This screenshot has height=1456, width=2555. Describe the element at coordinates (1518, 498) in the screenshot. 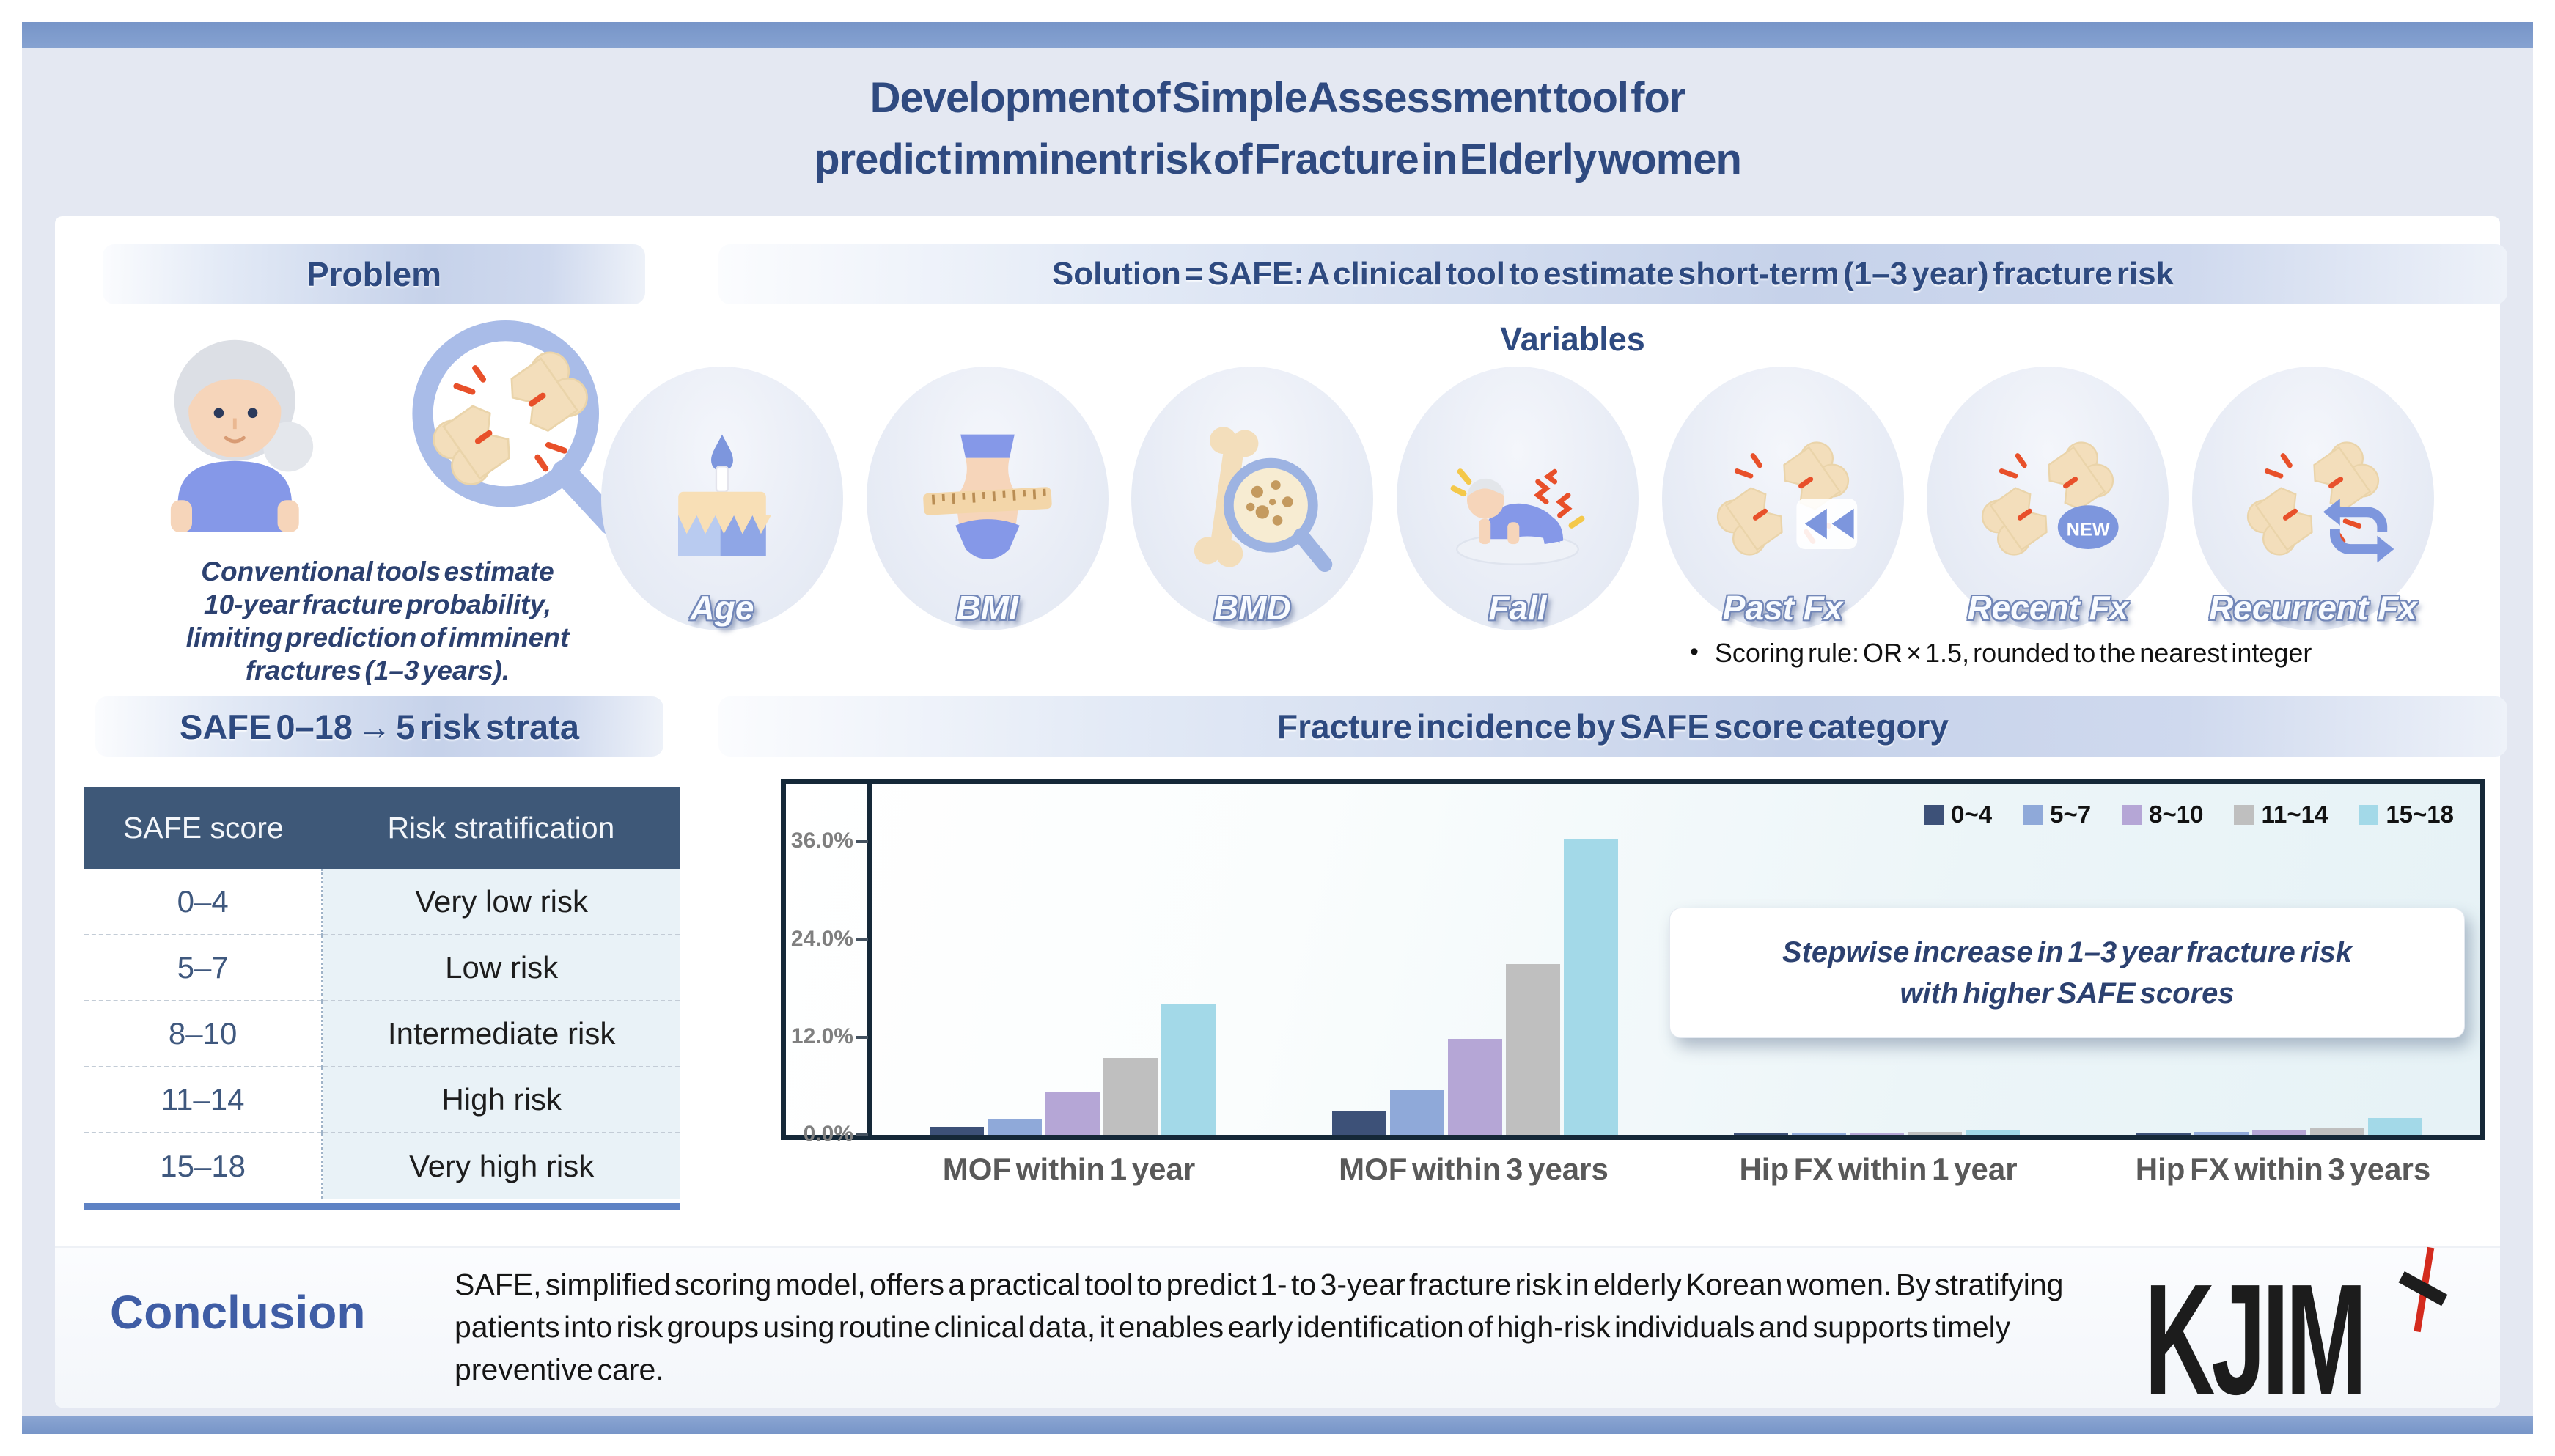

I see `falling-person-icon` at that location.